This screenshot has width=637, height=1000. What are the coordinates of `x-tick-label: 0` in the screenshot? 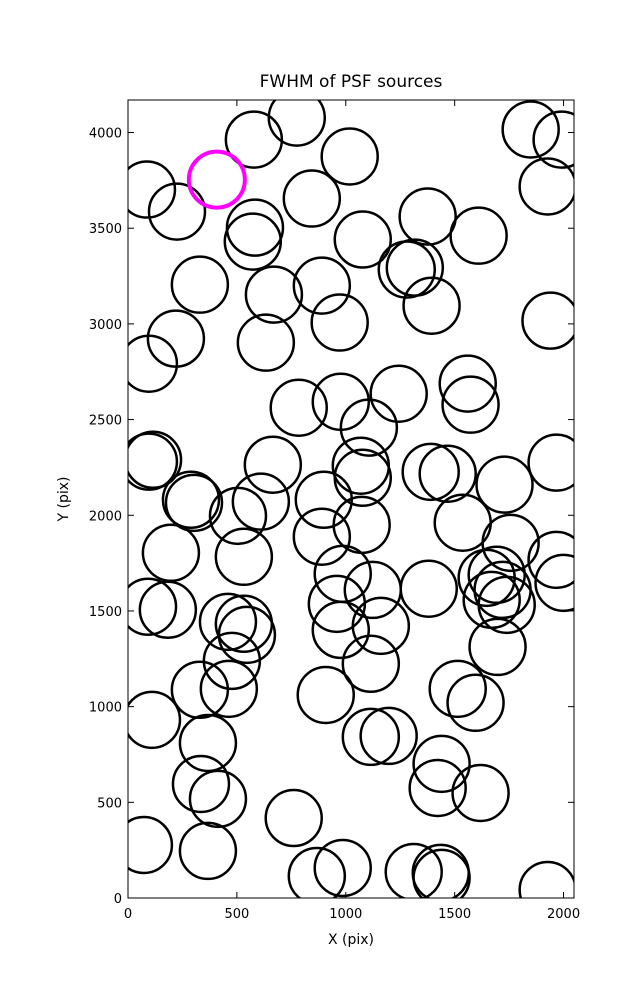 It's located at (128, 914).